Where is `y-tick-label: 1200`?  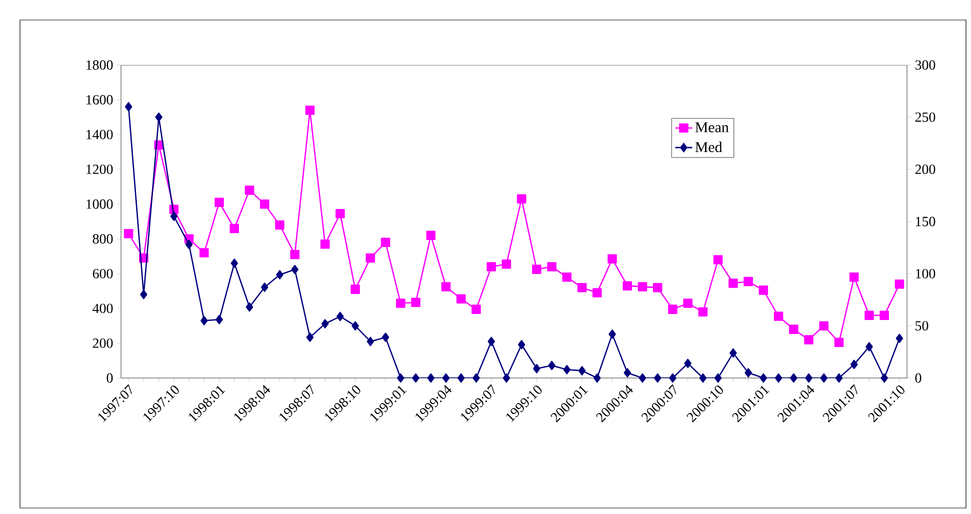 y-tick-label: 1200 is located at coordinates (99, 169).